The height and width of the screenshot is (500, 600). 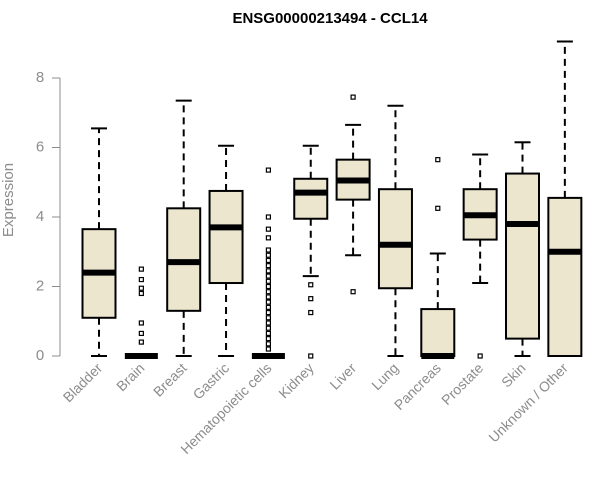 I want to click on y-axis: 0 2 4 6 8, so click(x=48, y=216).